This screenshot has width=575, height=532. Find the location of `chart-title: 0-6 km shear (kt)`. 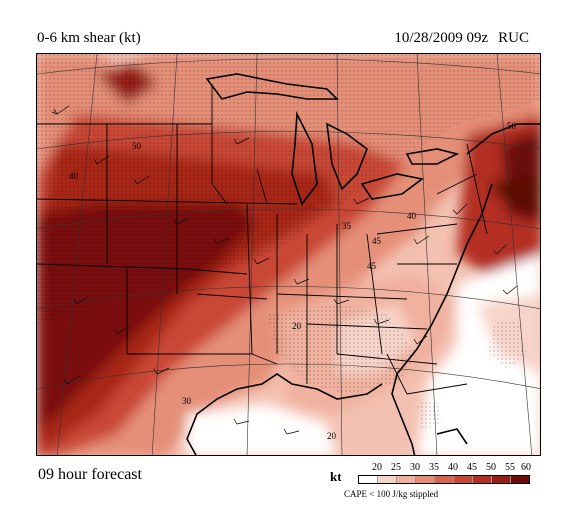

chart-title: 0-6 km shear (kt) is located at coordinates (89, 38).